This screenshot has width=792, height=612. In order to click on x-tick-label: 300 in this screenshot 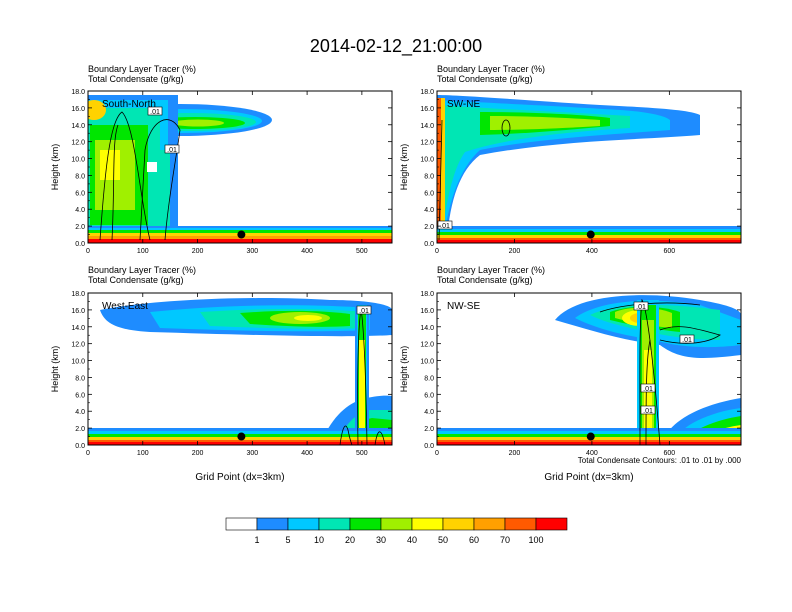, I will do `click(252, 251)`.